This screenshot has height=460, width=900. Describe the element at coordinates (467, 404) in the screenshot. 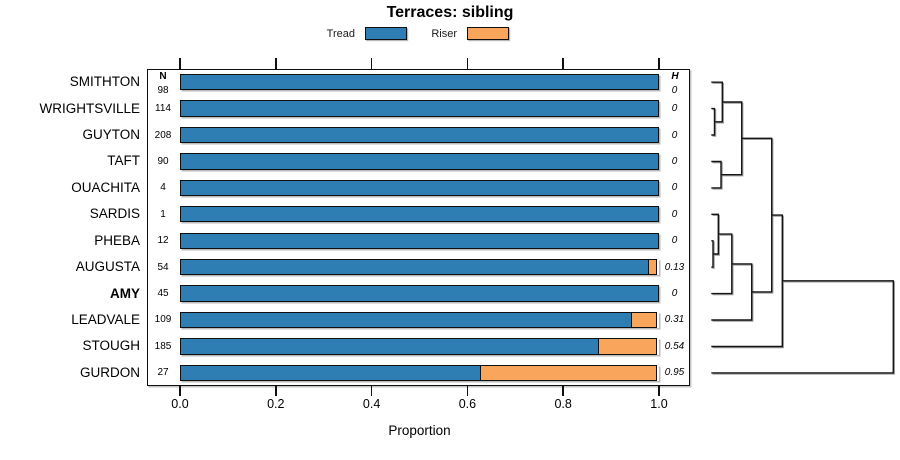

I see `x-axis-tick-label: 0.6` at that location.